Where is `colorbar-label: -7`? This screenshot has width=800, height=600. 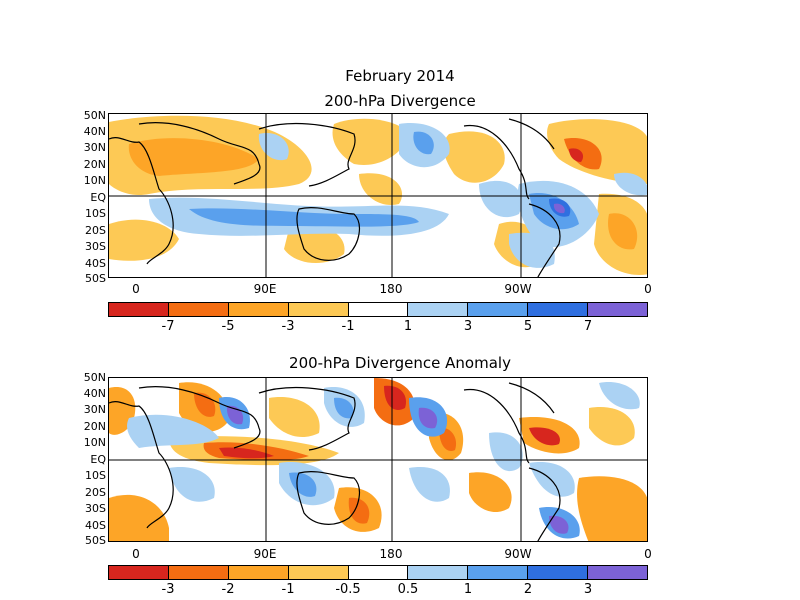
colorbar-label: -7 is located at coordinates (168, 326).